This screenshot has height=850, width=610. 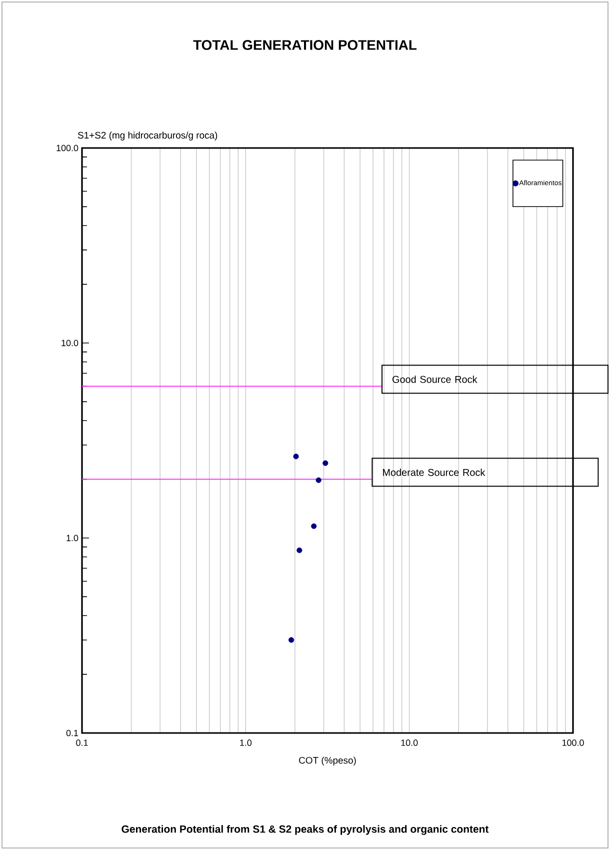 What do you see at coordinates (435, 379) in the screenshot?
I see `ref-line-label: Good Source Rock` at bounding box center [435, 379].